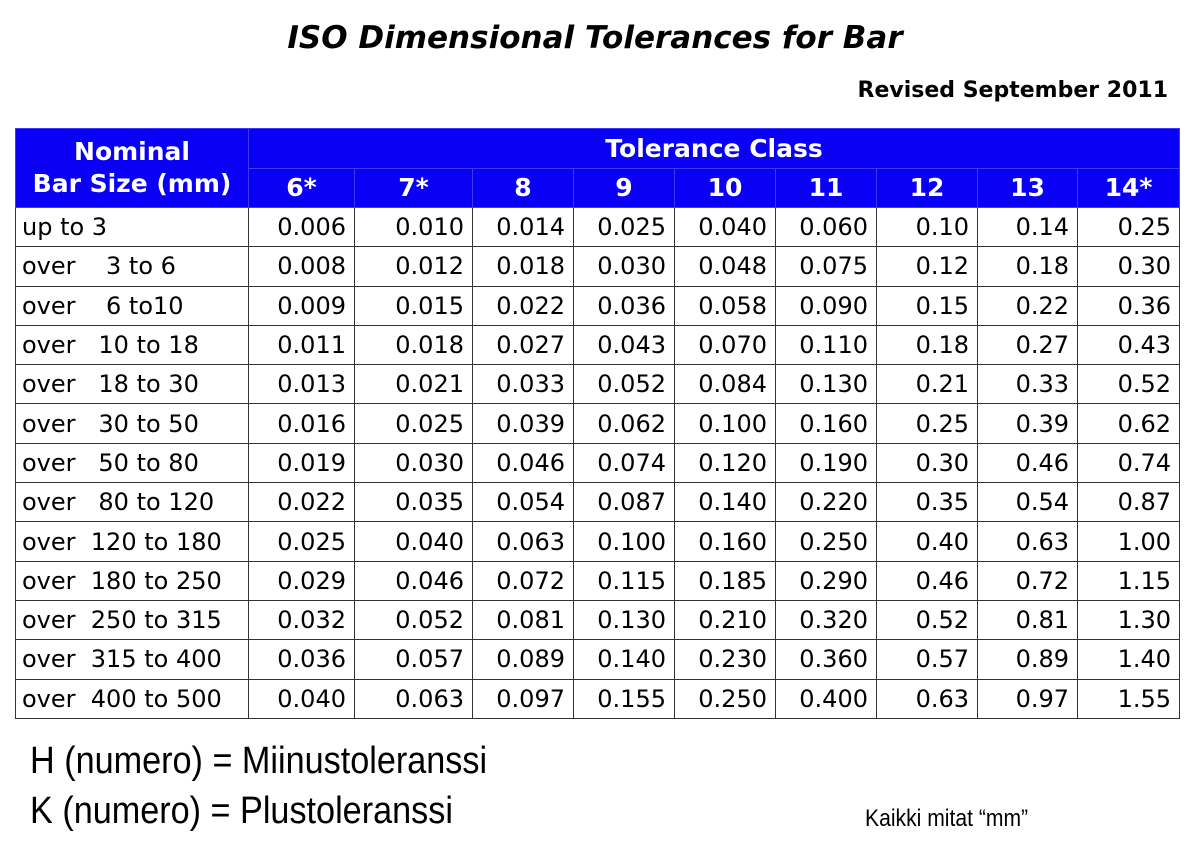  Describe the element at coordinates (725, 266) in the screenshot. I see `tolerance-cell: 0.048` at that location.